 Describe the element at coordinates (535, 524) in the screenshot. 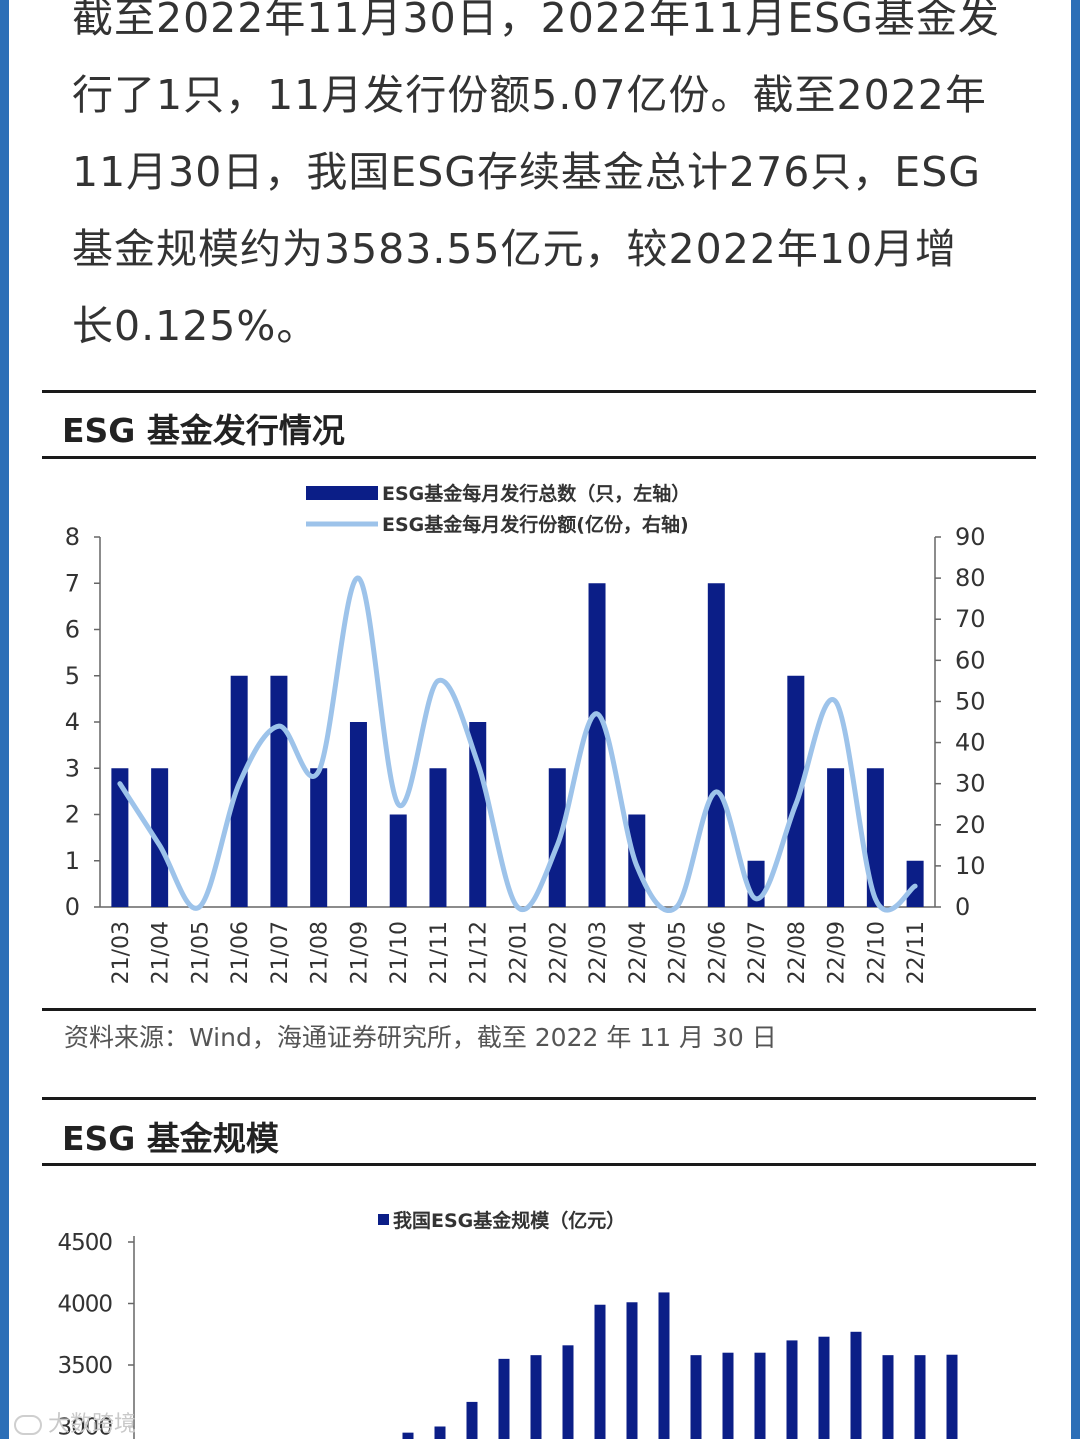

I see `legend-line-label: ESG基金每月发行份额(亿份，右轴)` at that location.